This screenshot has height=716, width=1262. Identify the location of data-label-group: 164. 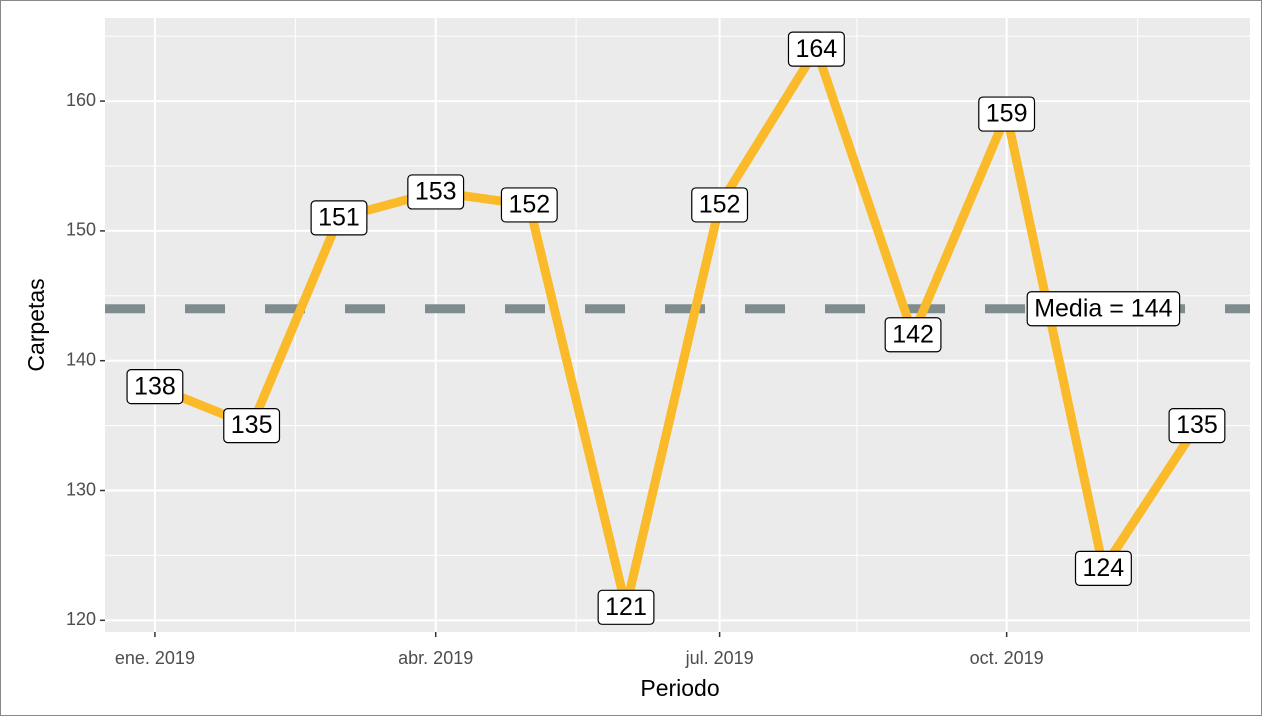
(816, 49).